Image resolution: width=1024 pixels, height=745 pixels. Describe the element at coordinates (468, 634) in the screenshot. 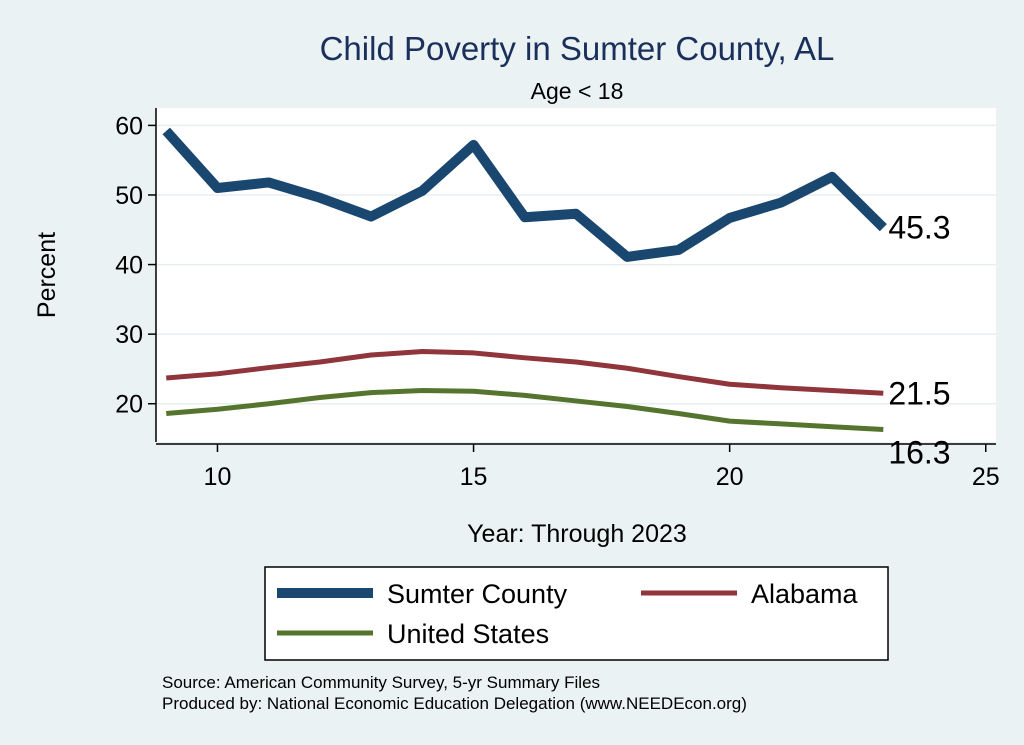

I see `legend-label-united-states: United States` at that location.